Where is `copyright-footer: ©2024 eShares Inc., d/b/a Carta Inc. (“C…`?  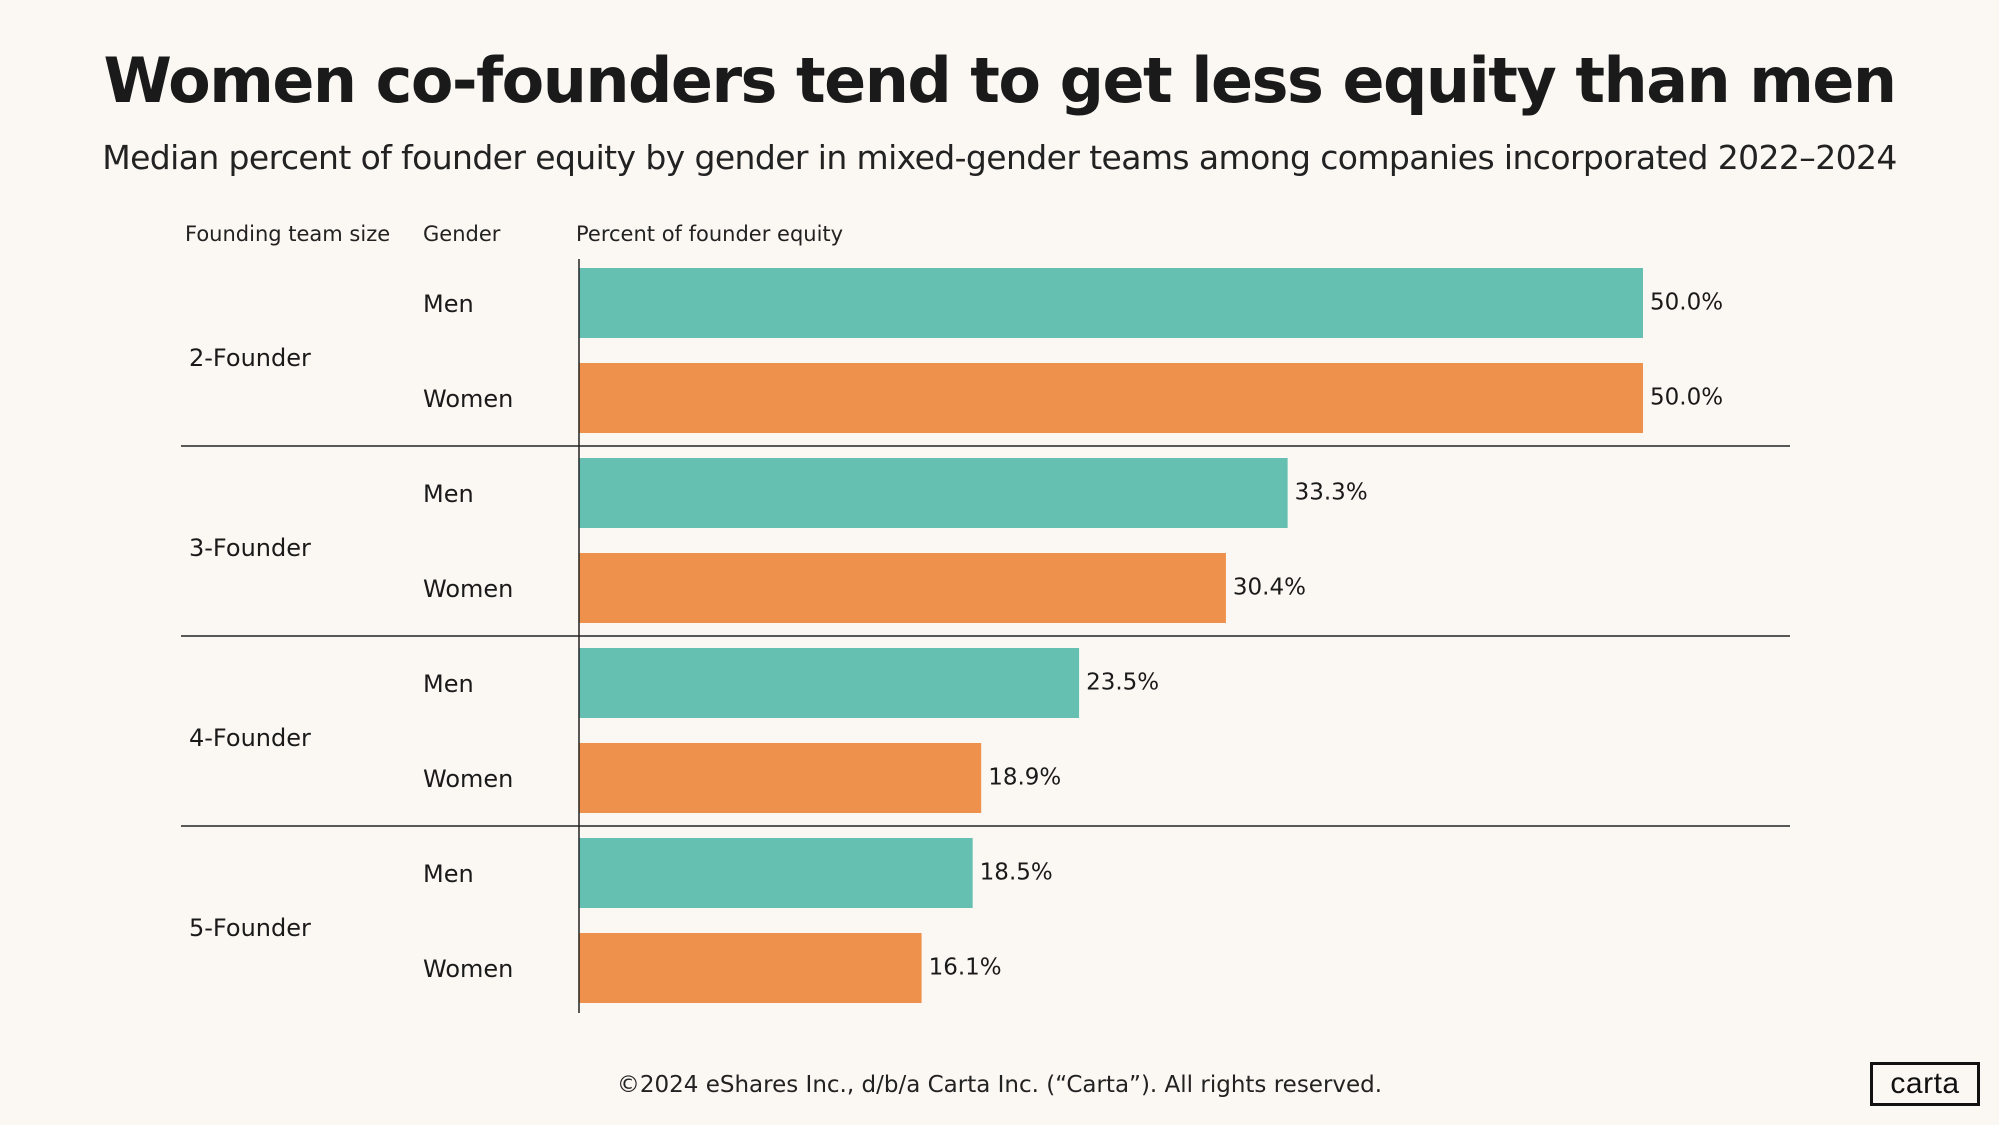 copyright-footer: ©2024 eShares Inc., d/b/a Carta Inc. (“C… is located at coordinates (999, 1085).